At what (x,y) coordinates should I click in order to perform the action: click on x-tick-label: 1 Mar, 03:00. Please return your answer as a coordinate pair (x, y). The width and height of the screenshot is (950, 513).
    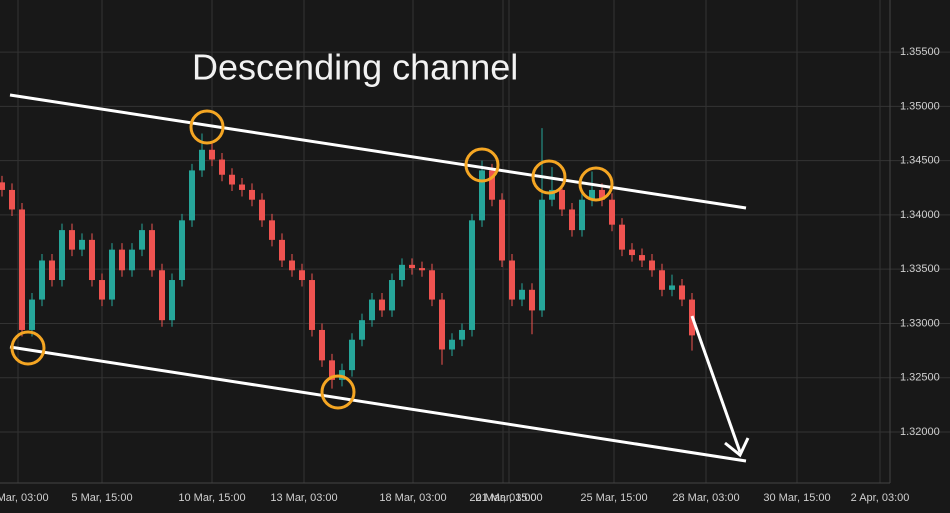
    Looking at the image, I should click on (24, 498).